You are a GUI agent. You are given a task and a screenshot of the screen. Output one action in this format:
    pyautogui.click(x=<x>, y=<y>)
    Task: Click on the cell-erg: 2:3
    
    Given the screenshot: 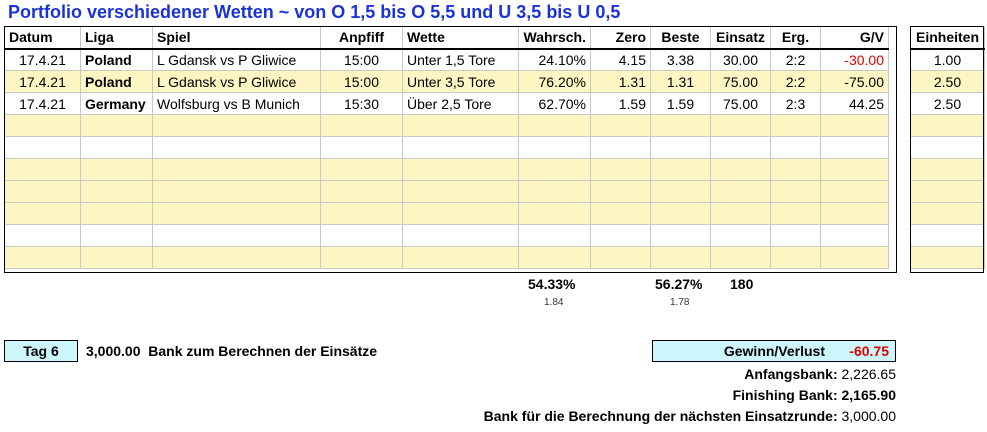 What is the action you would take?
    pyautogui.click(x=795, y=103)
    